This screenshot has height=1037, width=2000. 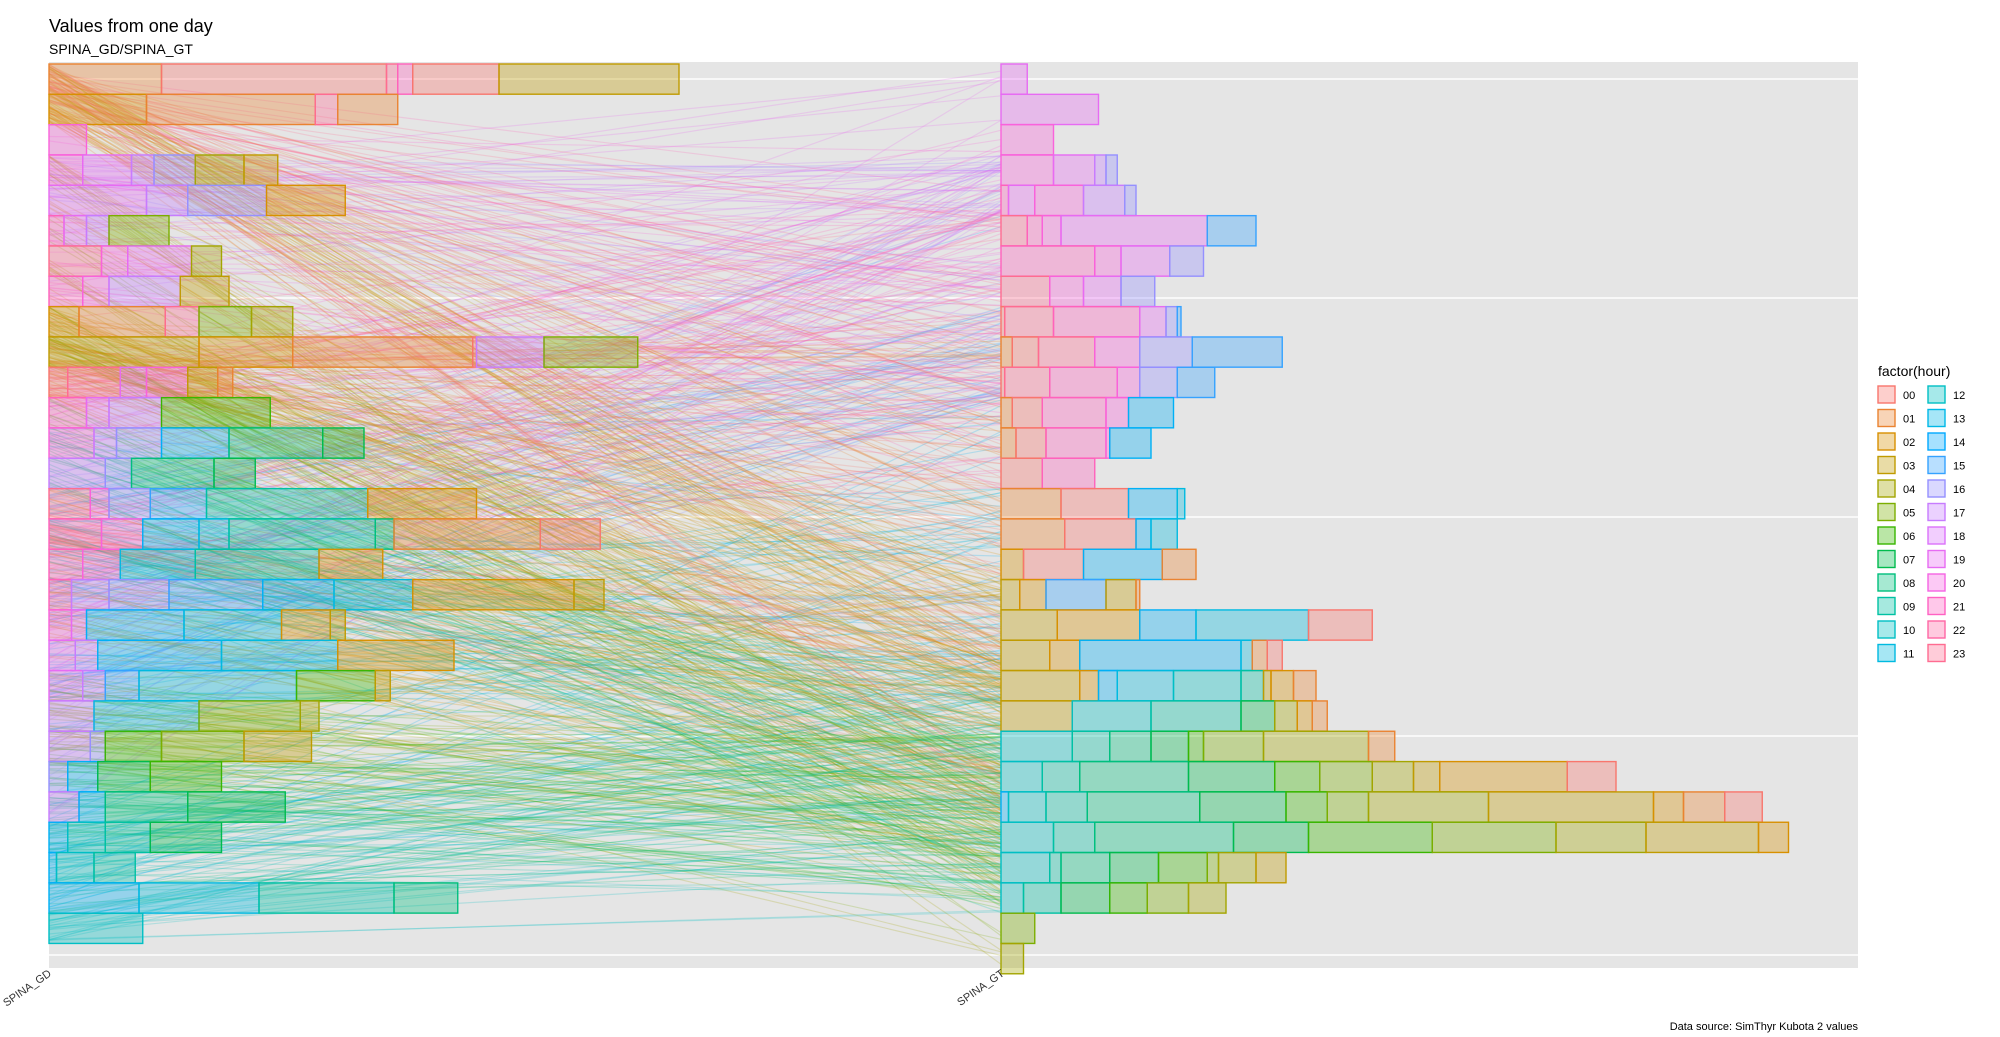 I want to click on legend-label: 21, so click(x=1959, y=608).